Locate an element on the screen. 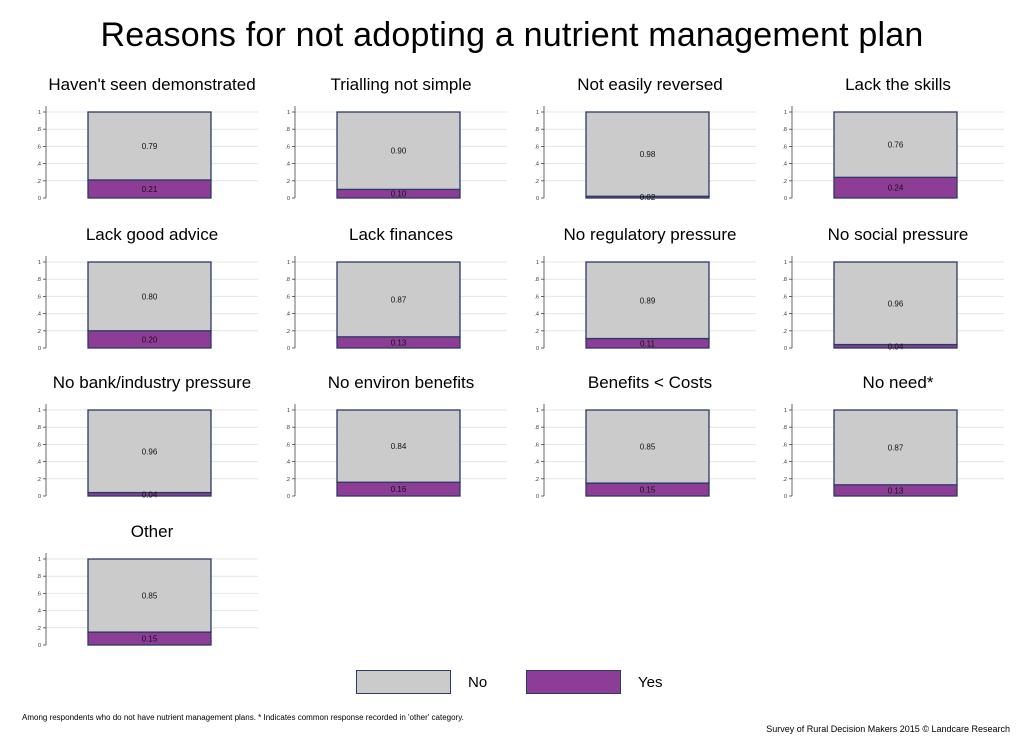  panel-plot: 0 .2 .4 .6 .8 1 0.96 0.04 is located at coordinates (893, 304).